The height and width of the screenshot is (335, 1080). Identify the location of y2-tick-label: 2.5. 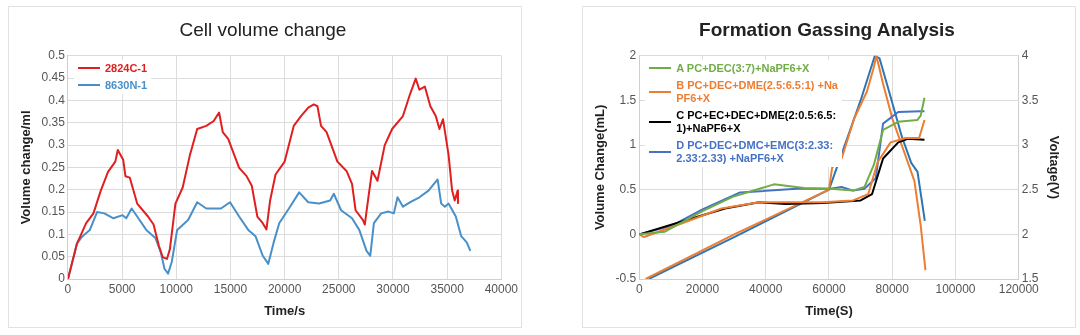
(1030, 189).